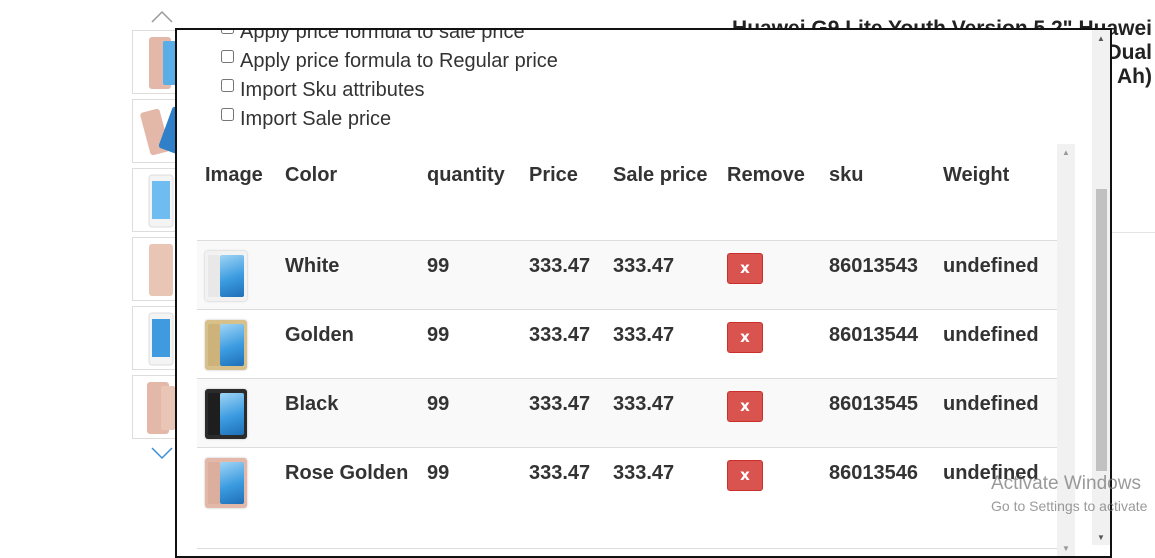 This screenshot has height=558, width=1155. I want to click on sku-cell: 86013543, so click(878, 274).